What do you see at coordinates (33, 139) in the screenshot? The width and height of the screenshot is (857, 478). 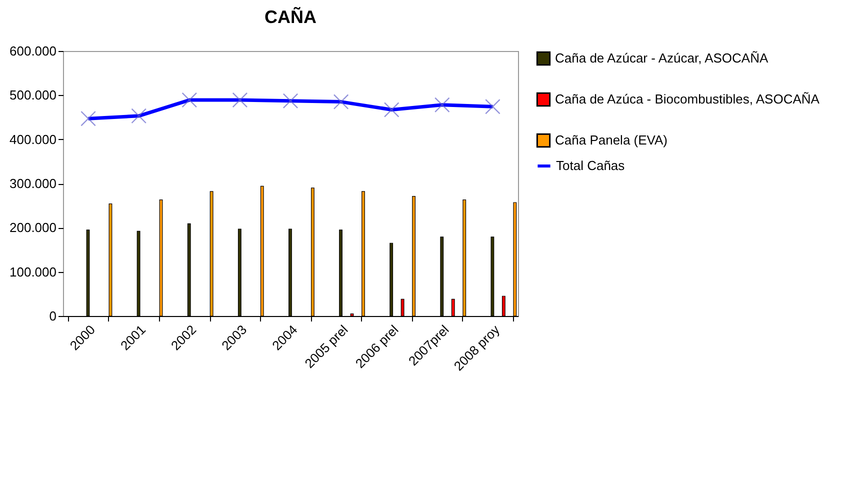 I see `y-tick-label: 400.000` at bounding box center [33, 139].